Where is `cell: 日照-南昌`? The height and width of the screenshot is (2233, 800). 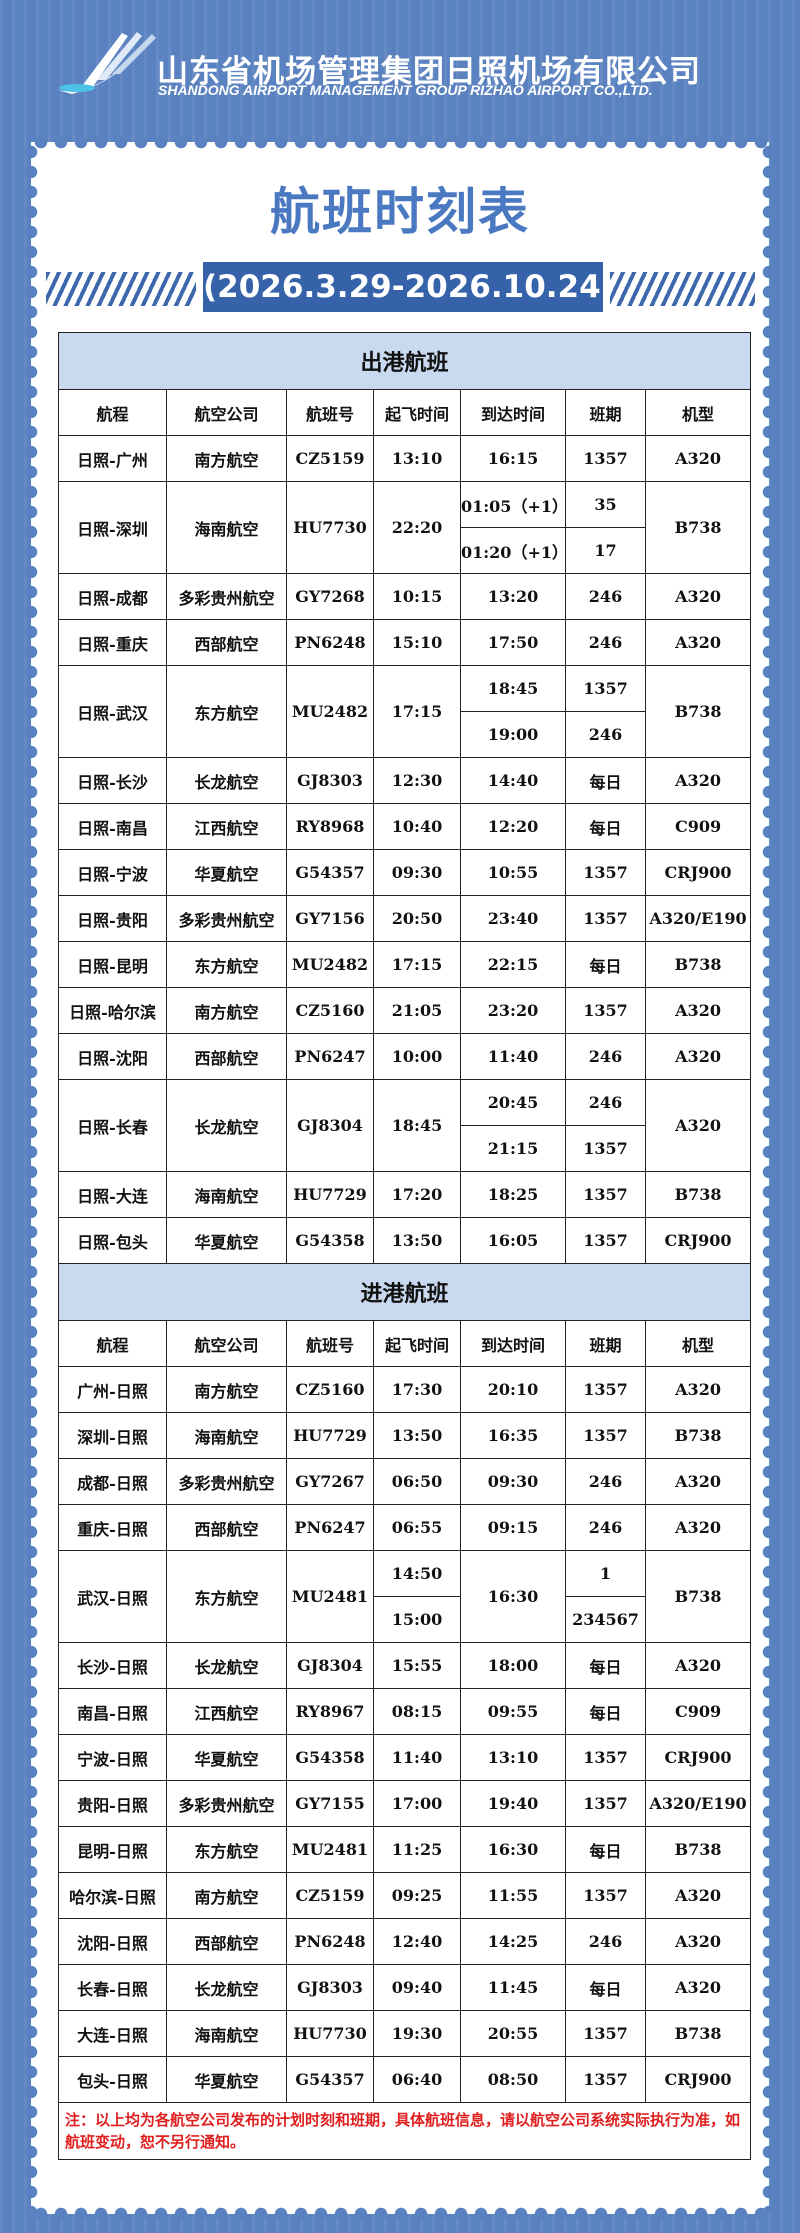
cell: 日照-南昌 is located at coordinates (112, 826).